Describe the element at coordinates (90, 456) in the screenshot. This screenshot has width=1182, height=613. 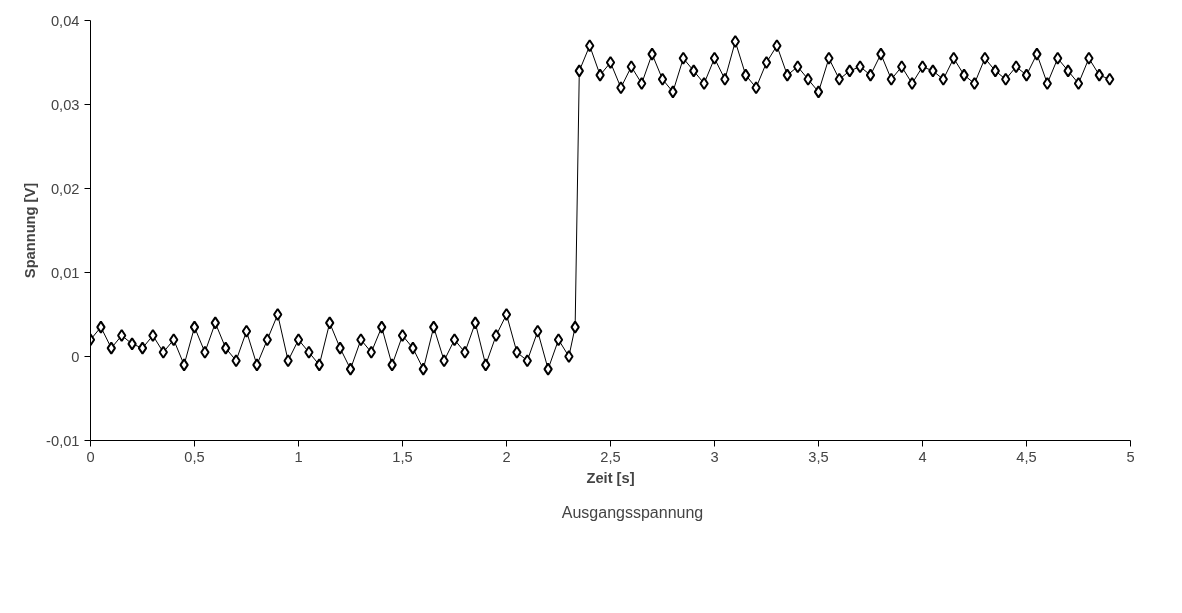
I see `x-tick-label: 0` at that location.